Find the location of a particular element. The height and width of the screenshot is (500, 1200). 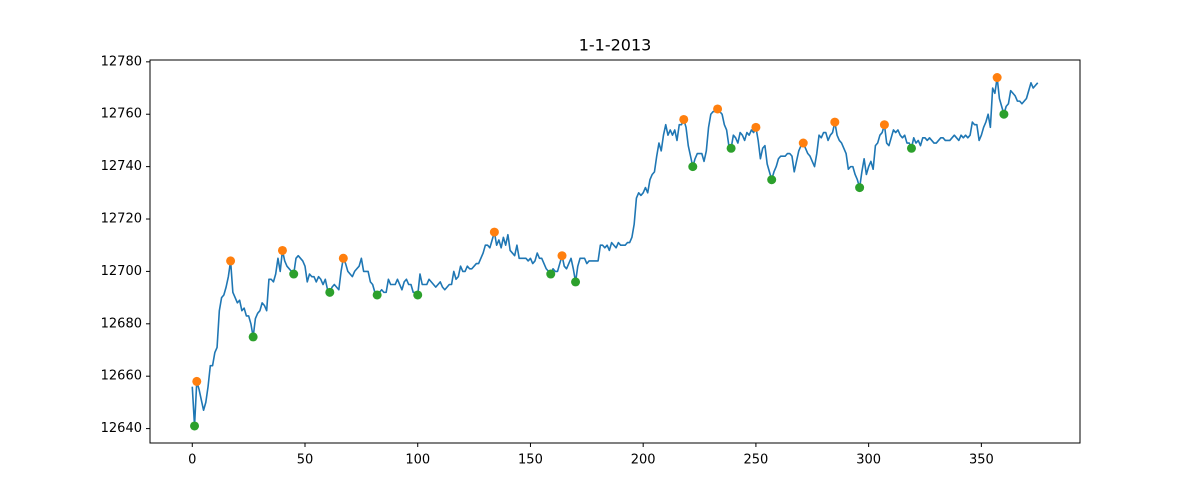

x-tick-label: 150 is located at coordinates (530, 460).